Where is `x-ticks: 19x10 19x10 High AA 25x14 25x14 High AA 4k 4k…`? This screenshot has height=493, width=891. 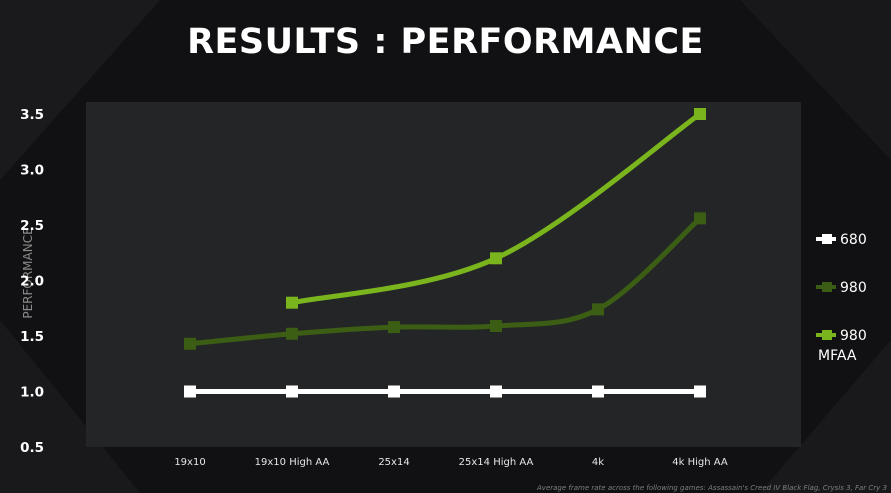 x-ticks: 19x10 19x10 High AA 25x14 25x14 High AA 4k 4k… is located at coordinates (451, 462).